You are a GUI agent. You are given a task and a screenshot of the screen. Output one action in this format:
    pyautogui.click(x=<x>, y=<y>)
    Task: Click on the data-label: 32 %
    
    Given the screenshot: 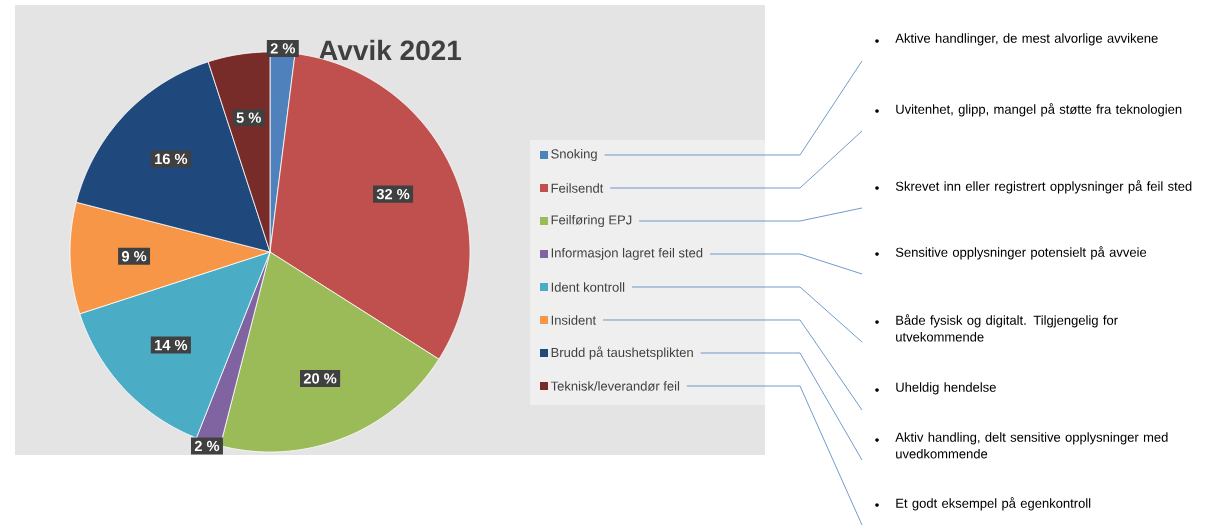 What is the action you would take?
    pyautogui.click(x=393, y=194)
    